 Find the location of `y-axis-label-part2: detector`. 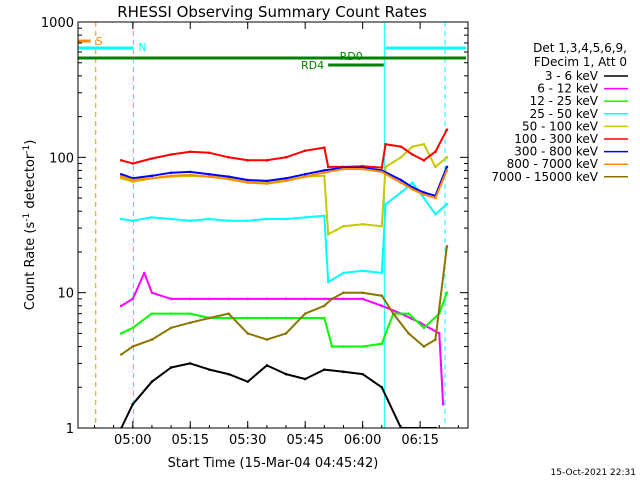

y-axis-label-part2: detector is located at coordinates (30, 183).